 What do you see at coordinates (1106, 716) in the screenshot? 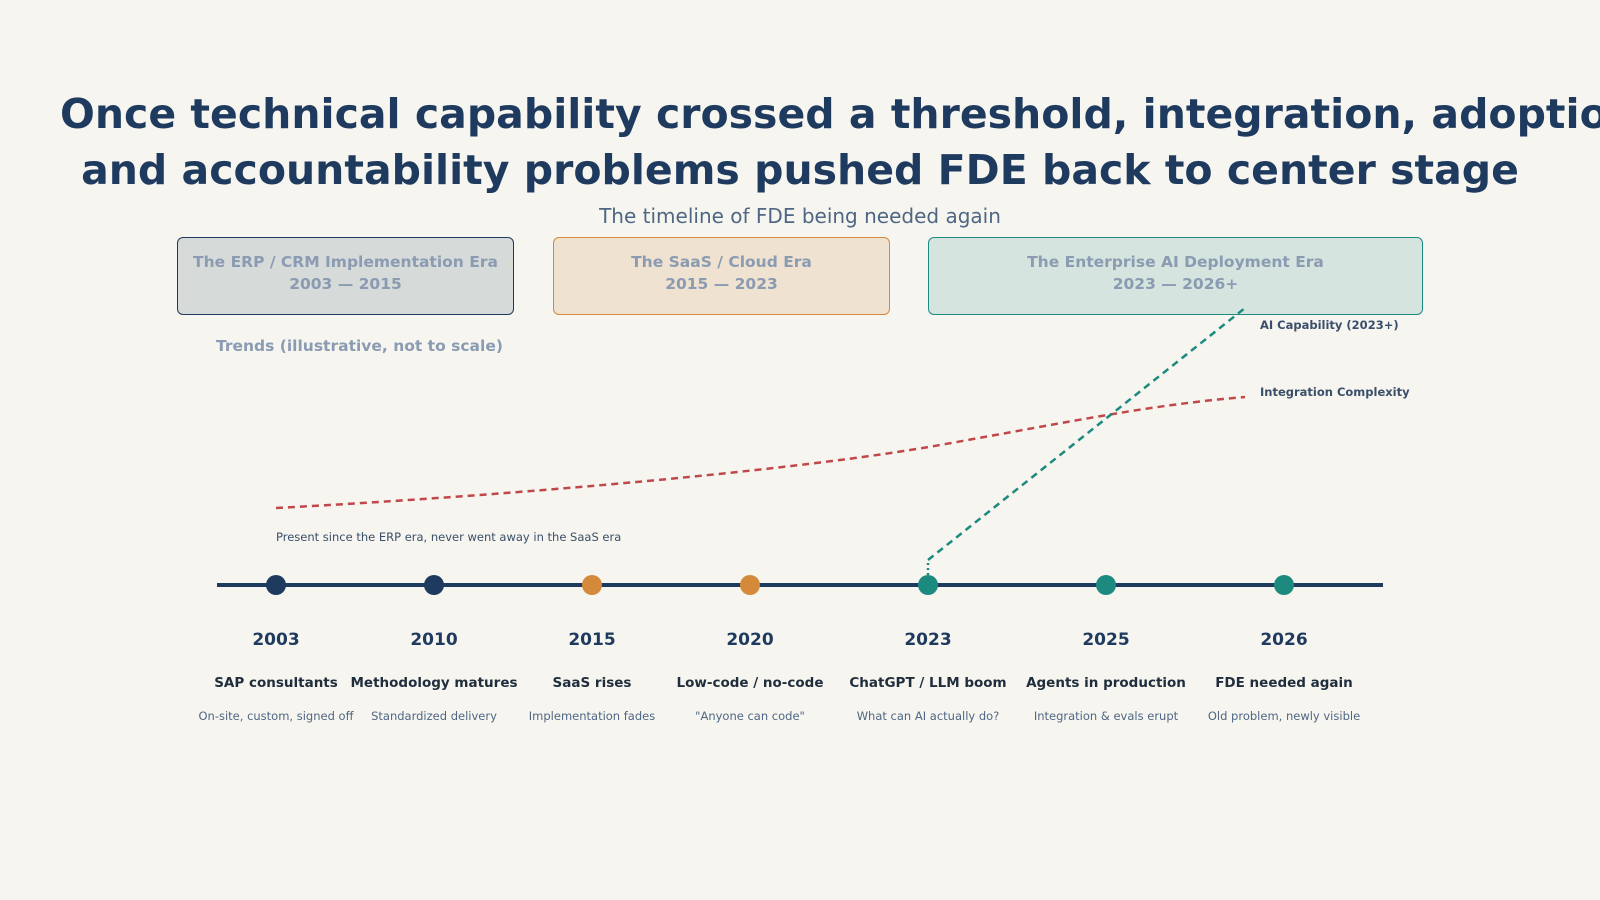
I see `milestone-desc: Integration & evals erupt` at bounding box center [1106, 716].